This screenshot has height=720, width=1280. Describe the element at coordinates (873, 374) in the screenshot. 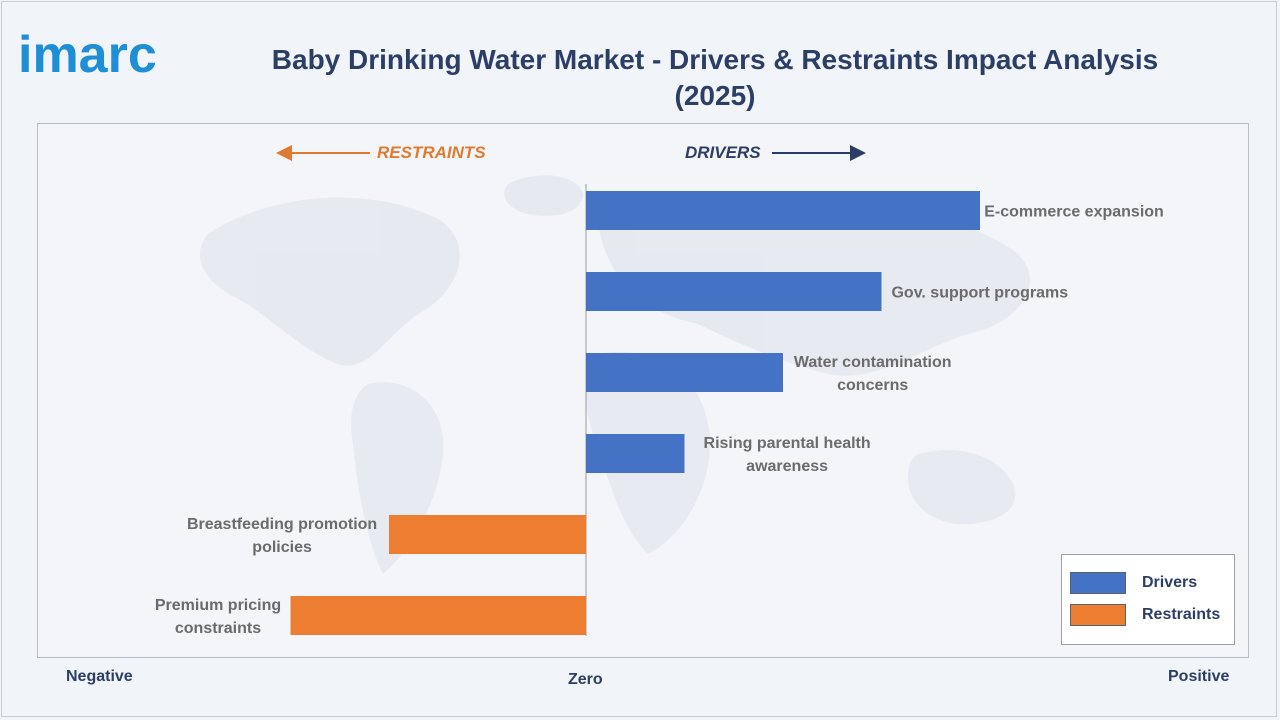

I see `bar-label-2: Water contamination concerns` at that location.